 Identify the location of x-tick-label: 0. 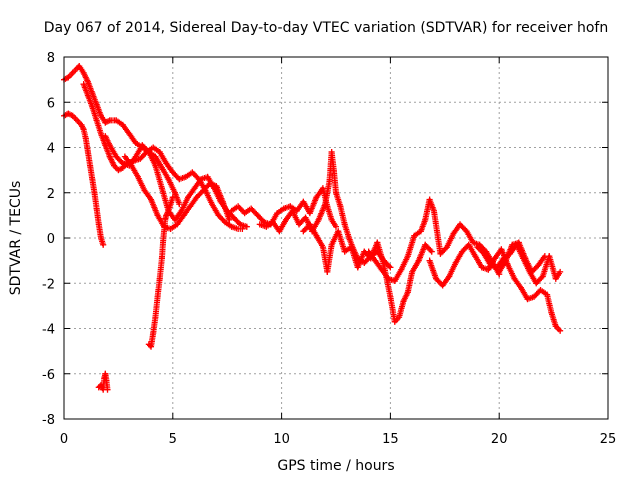
(64, 439).